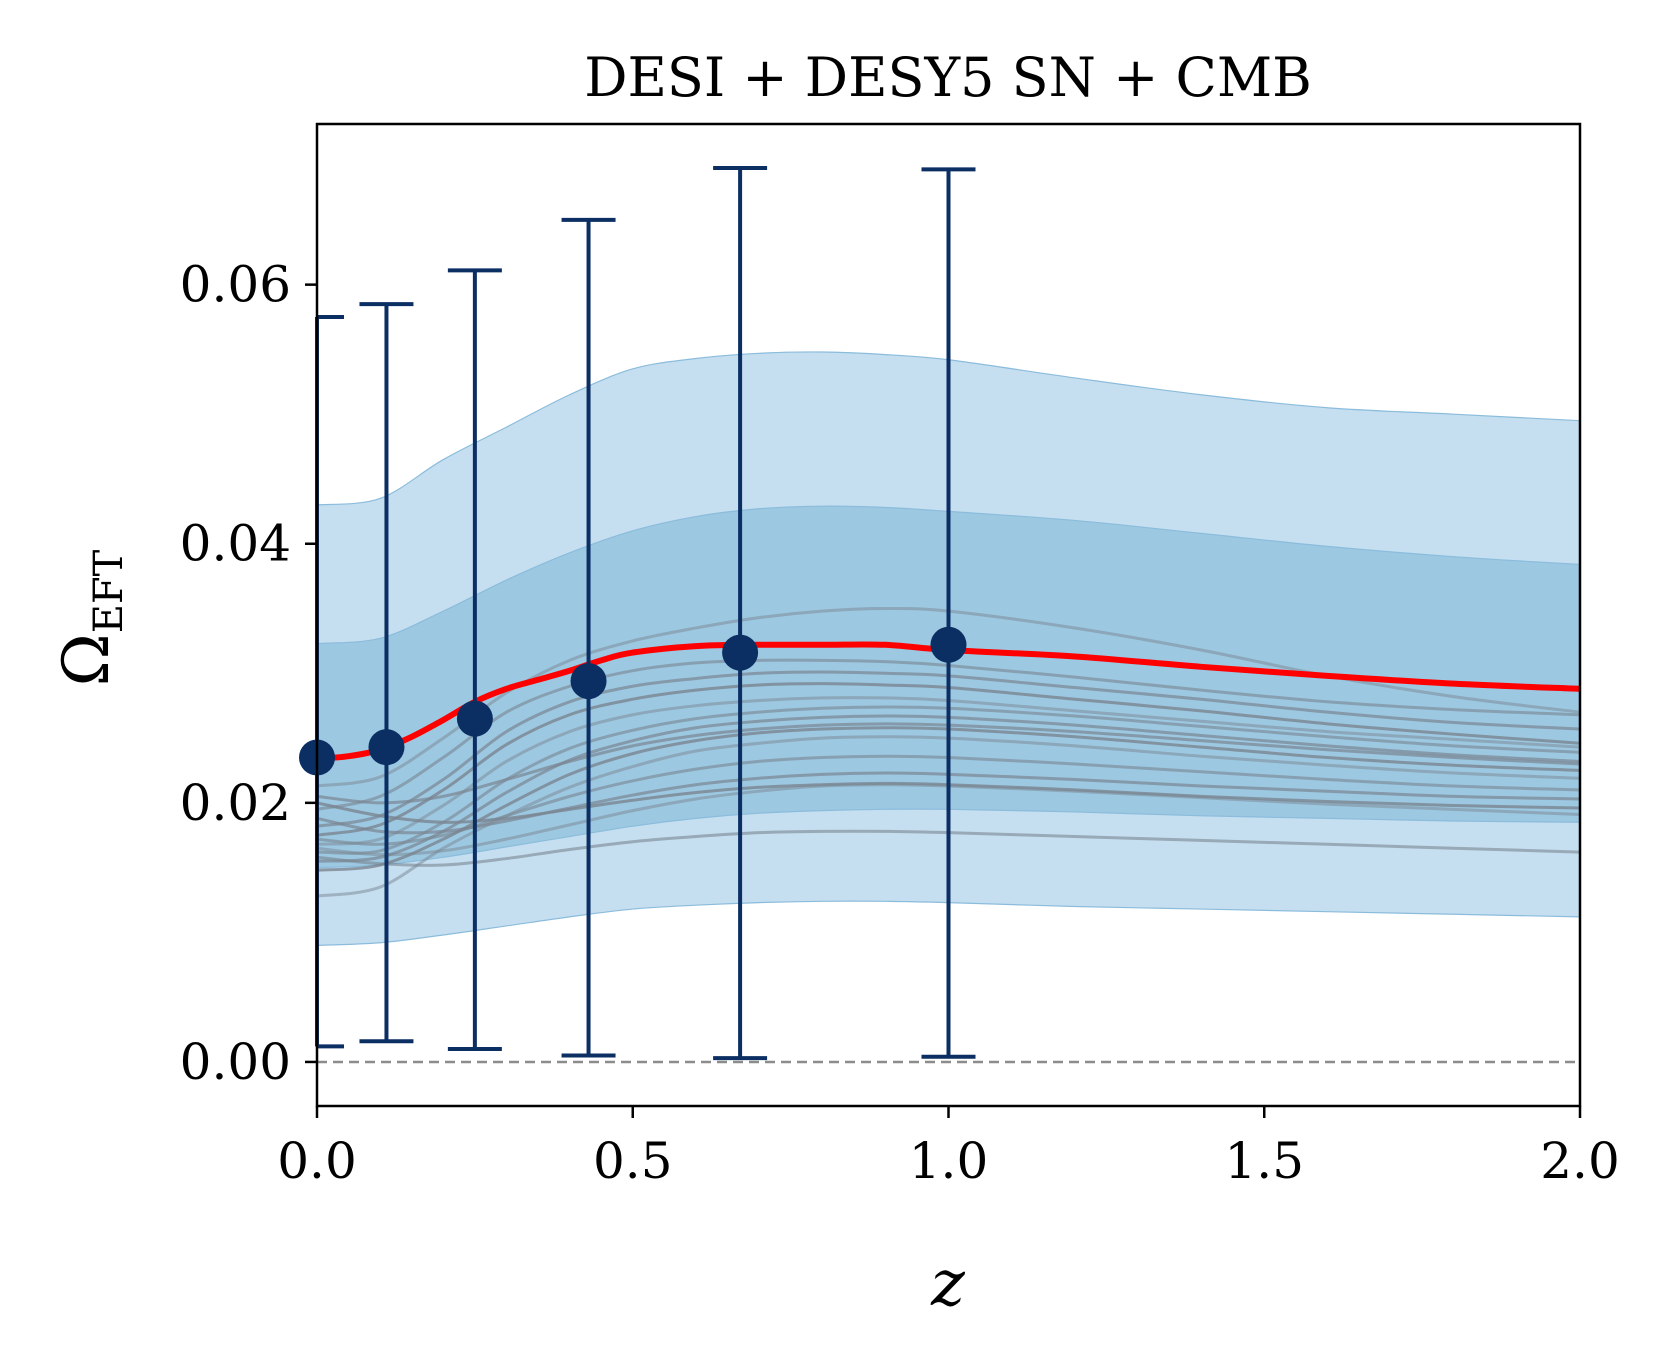  Describe the element at coordinates (949, 1161) in the screenshot. I see `x-tick-label: 1.0` at that location.